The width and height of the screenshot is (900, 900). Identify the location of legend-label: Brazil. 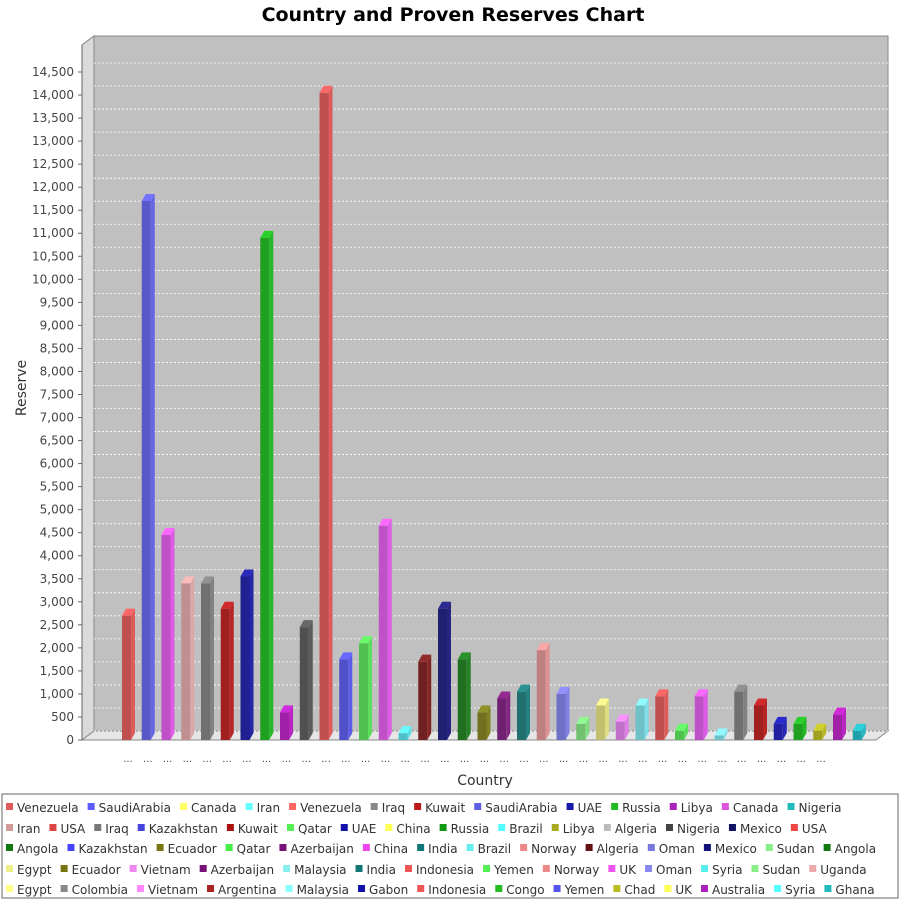
(526, 829).